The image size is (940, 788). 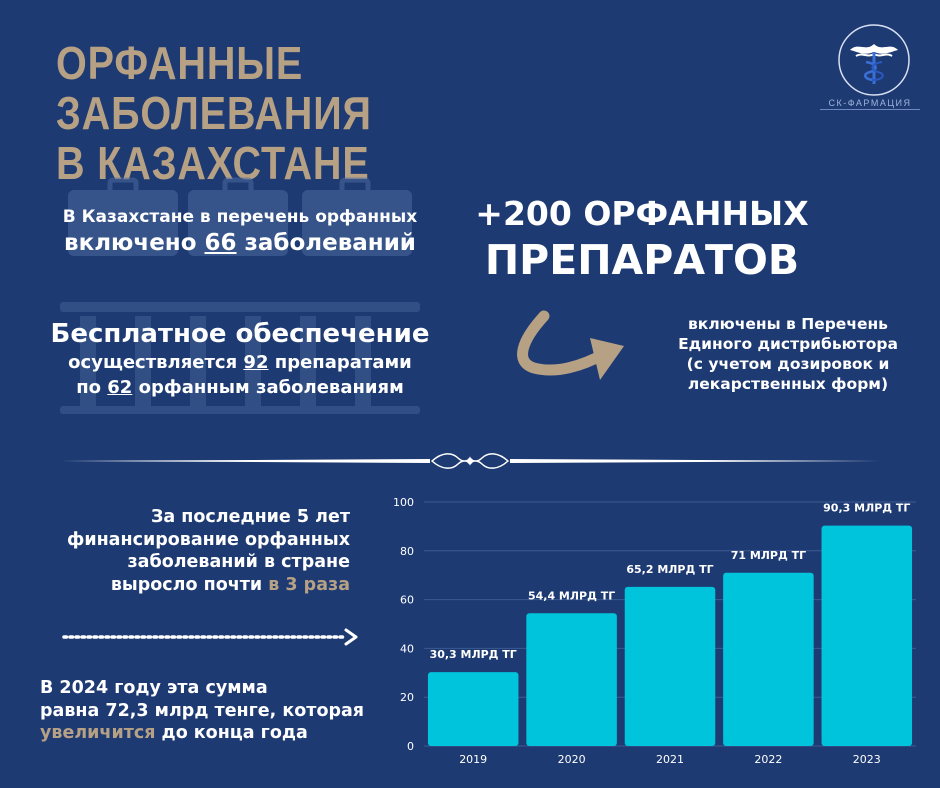 I want to click on dotted-arrow-icon, so click(x=210, y=637).